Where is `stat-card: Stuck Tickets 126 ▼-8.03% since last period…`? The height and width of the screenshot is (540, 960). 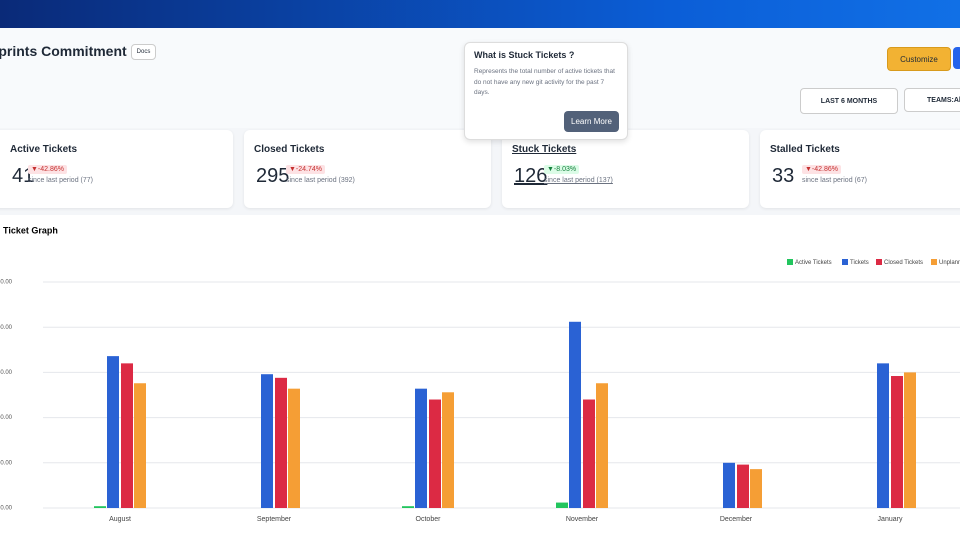 stat-card: Stuck Tickets 126 ▼-8.03% since last period… is located at coordinates (625, 169).